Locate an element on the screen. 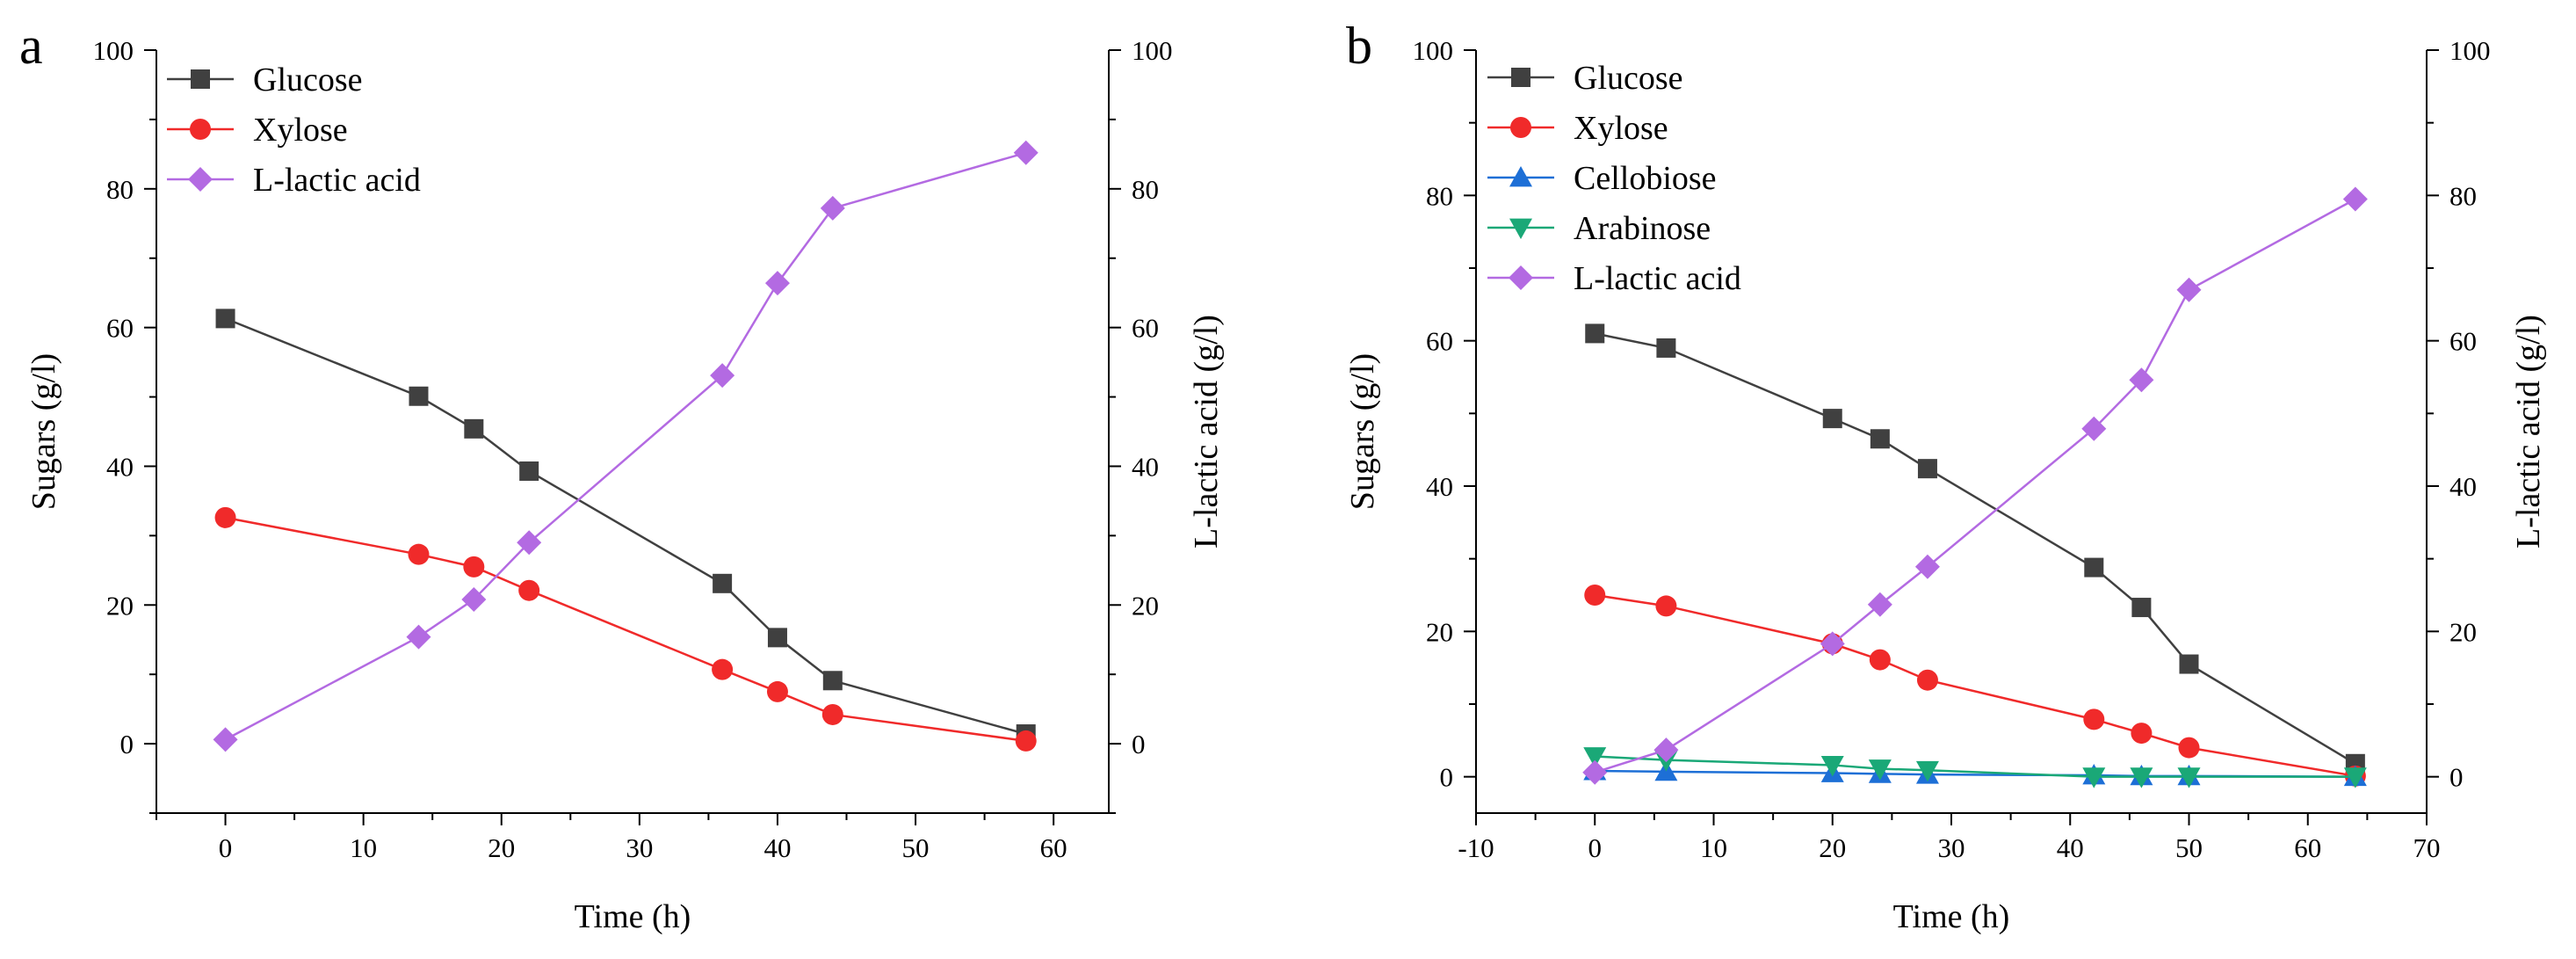 Image resolution: width=2576 pixels, height=959 pixels. y-tick-label: 40 is located at coordinates (1439, 487).